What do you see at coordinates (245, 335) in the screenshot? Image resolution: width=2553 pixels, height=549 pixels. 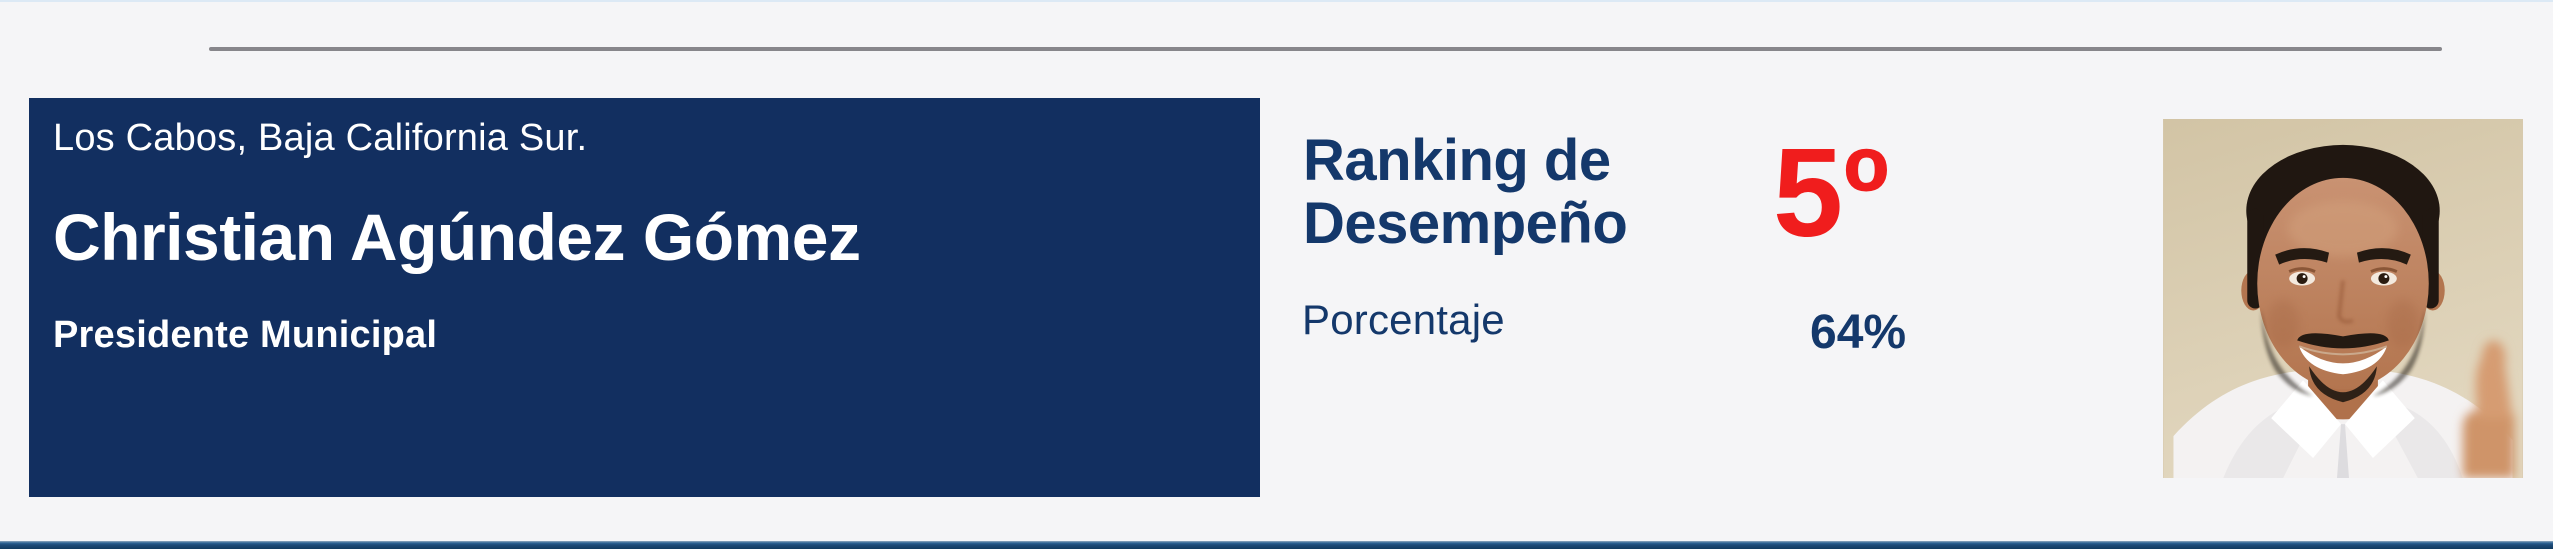 I see `official-role: Presidente Municipal` at bounding box center [245, 335].